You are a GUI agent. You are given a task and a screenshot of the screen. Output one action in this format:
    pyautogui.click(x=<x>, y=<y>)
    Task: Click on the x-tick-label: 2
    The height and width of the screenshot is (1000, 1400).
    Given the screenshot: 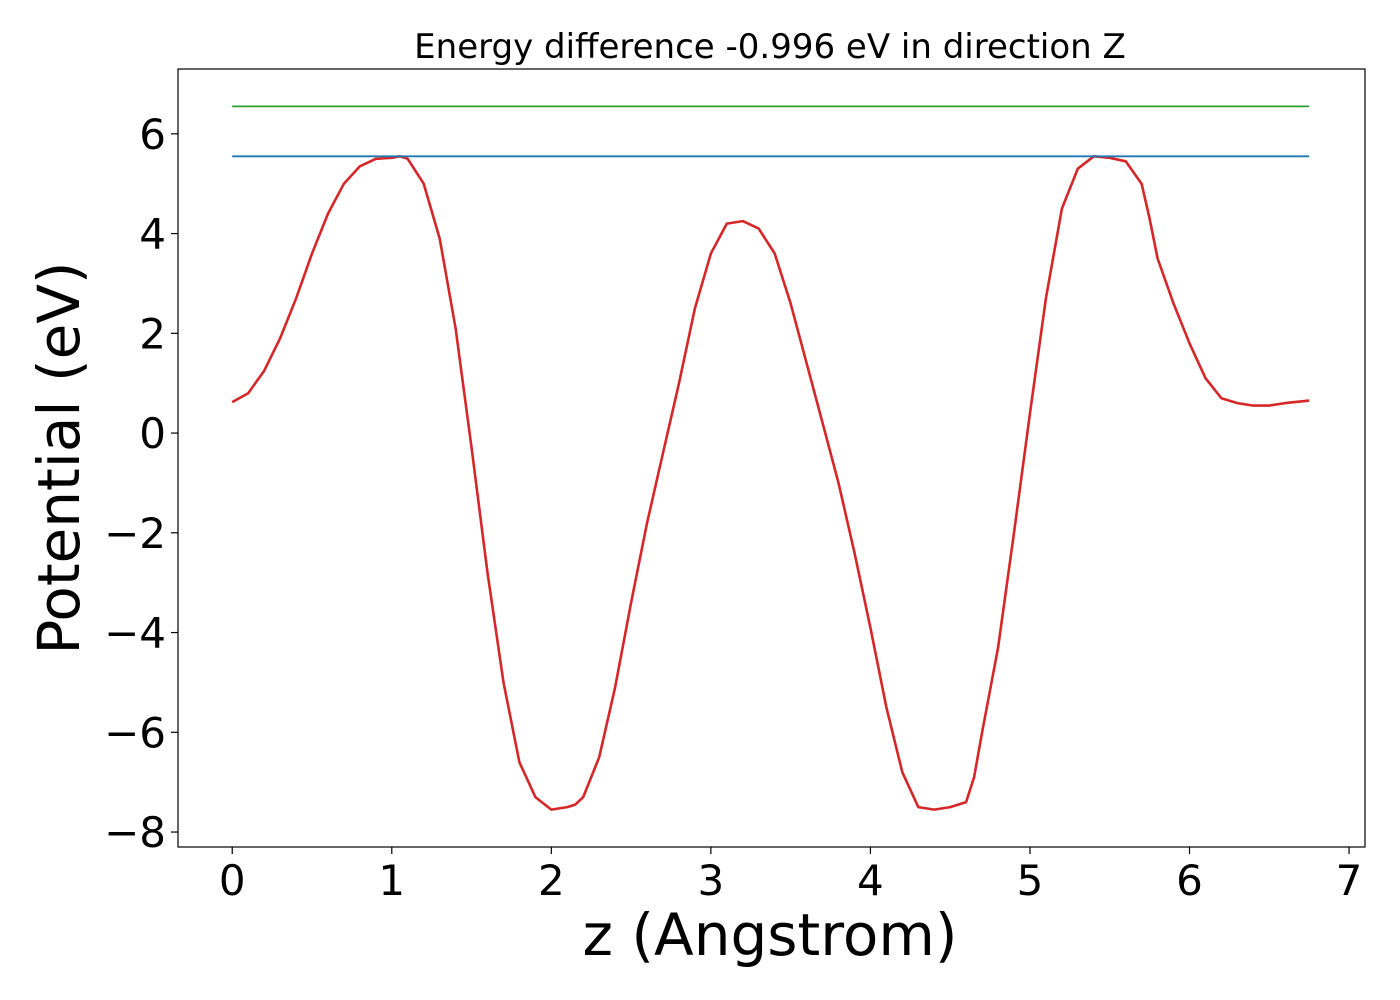 What is the action you would take?
    pyautogui.click(x=551, y=880)
    